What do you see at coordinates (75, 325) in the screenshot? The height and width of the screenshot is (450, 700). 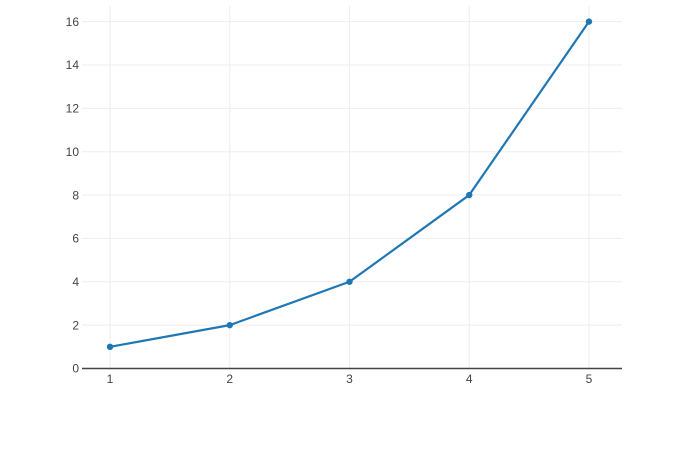 I see `y-tick-label: 2` at bounding box center [75, 325].